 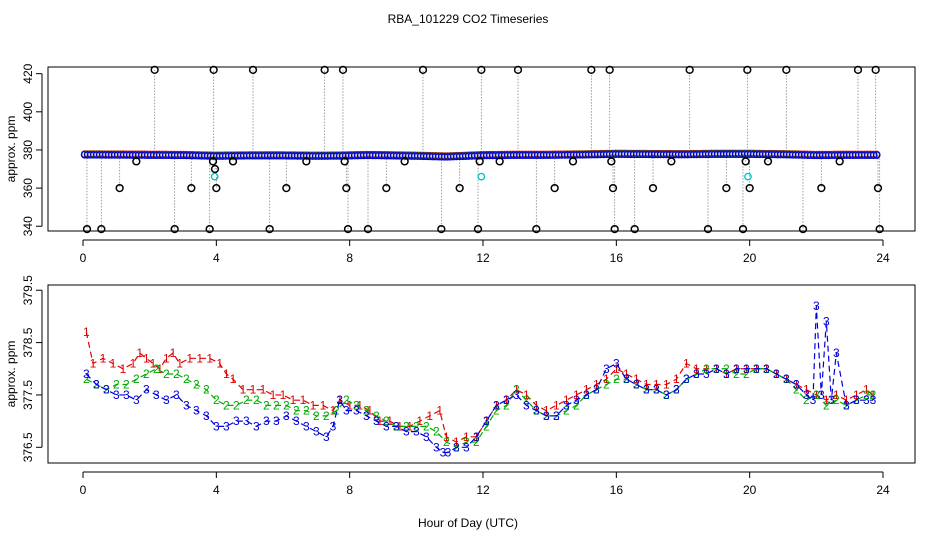 I want to click on bottom-y-tick-label: 378.5, so click(x=28, y=342).